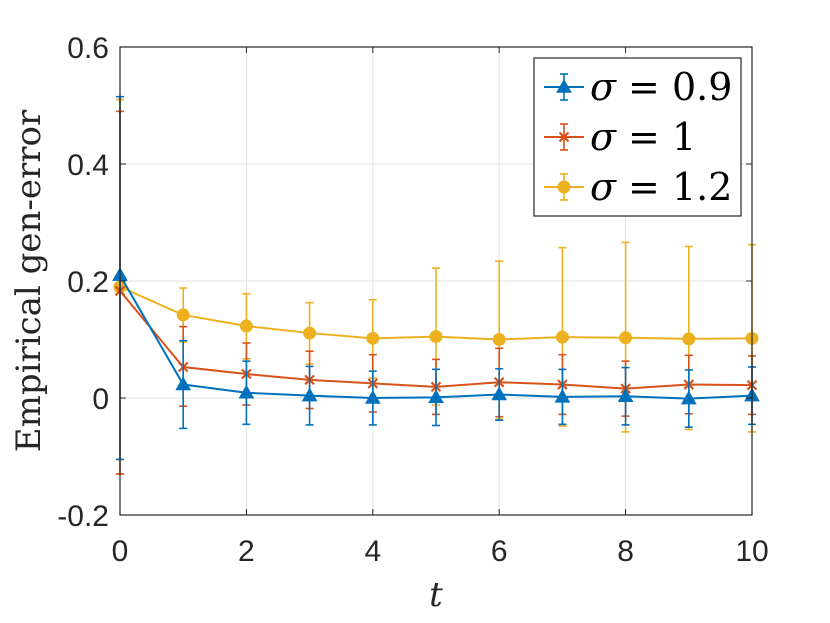  What do you see at coordinates (83, 516) in the screenshot?
I see `y-tick-label: -0.2` at bounding box center [83, 516].